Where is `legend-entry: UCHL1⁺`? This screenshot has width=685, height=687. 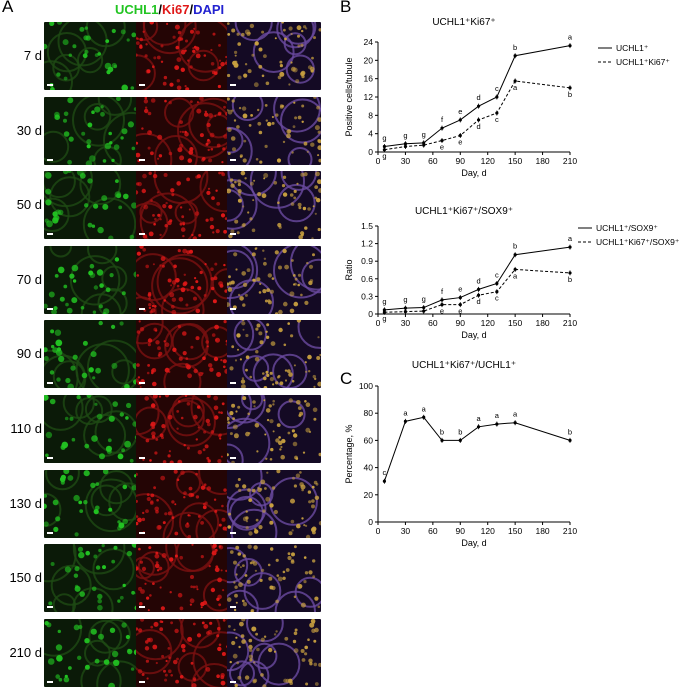
legend-entry: UCHL1⁺ is located at coordinates (632, 48).